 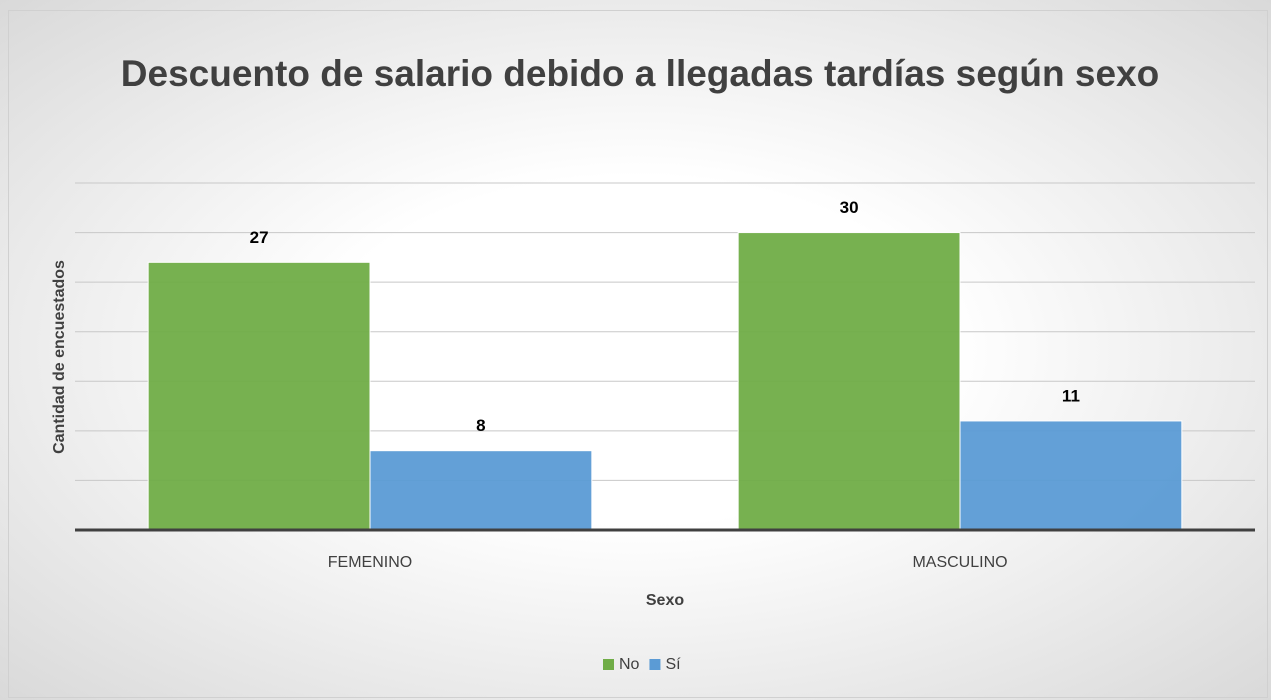 I want to click on data-label: 11, so click(x=1071, y=395).